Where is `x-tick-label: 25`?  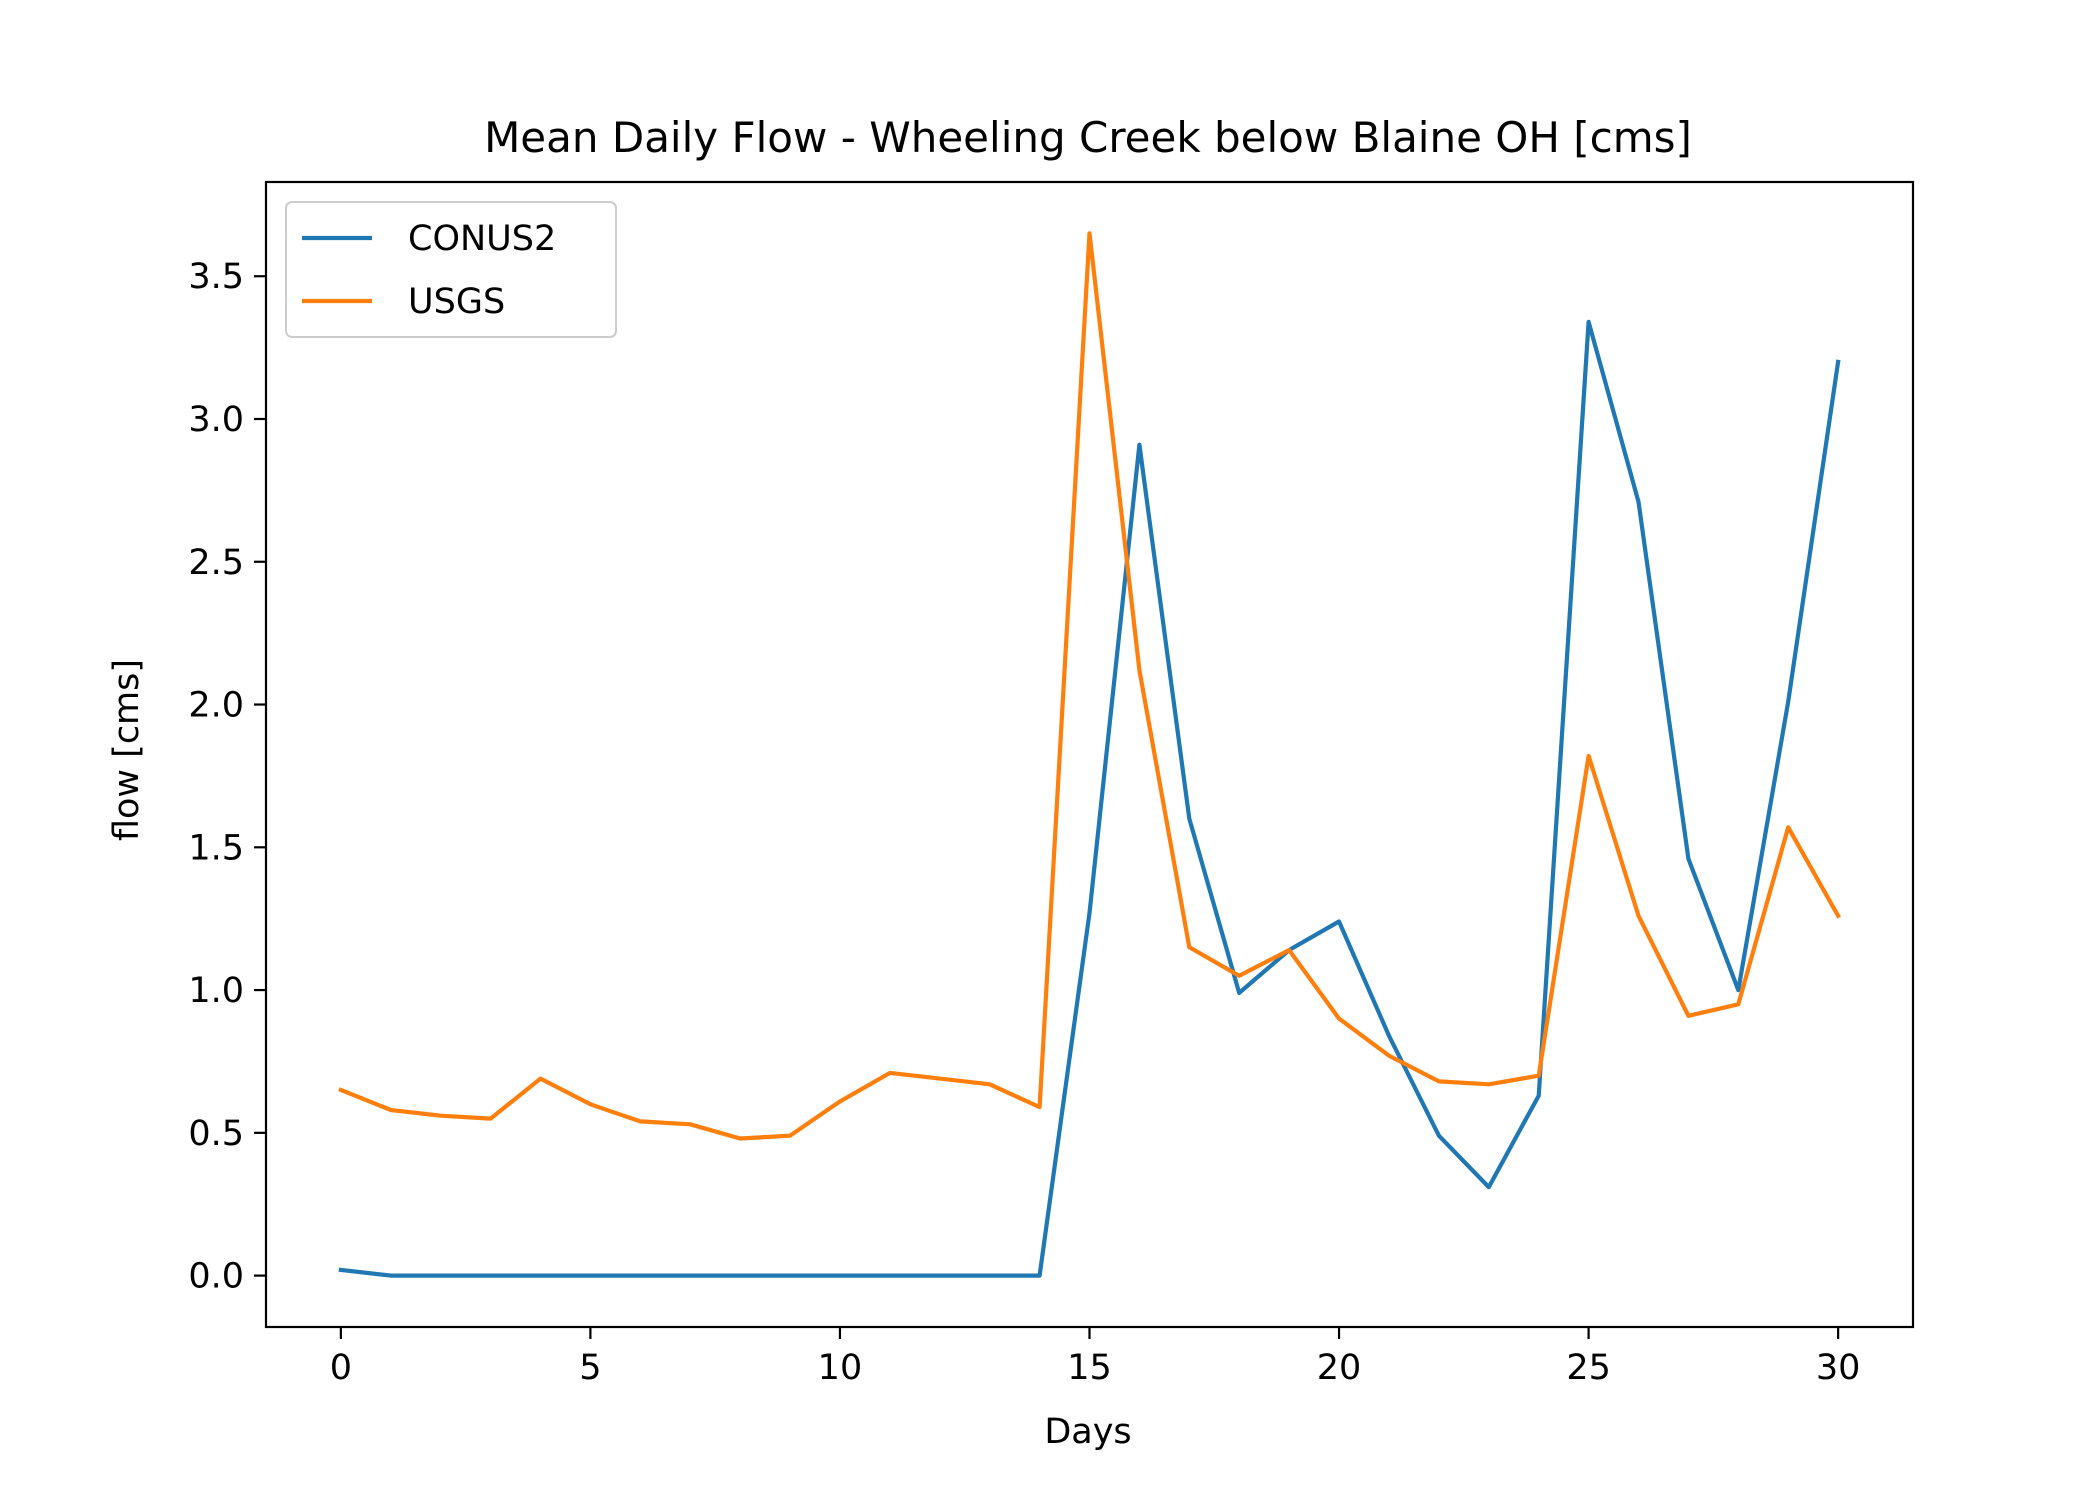 x-tick-label: 25 is located at coordinates (1588, 1368).